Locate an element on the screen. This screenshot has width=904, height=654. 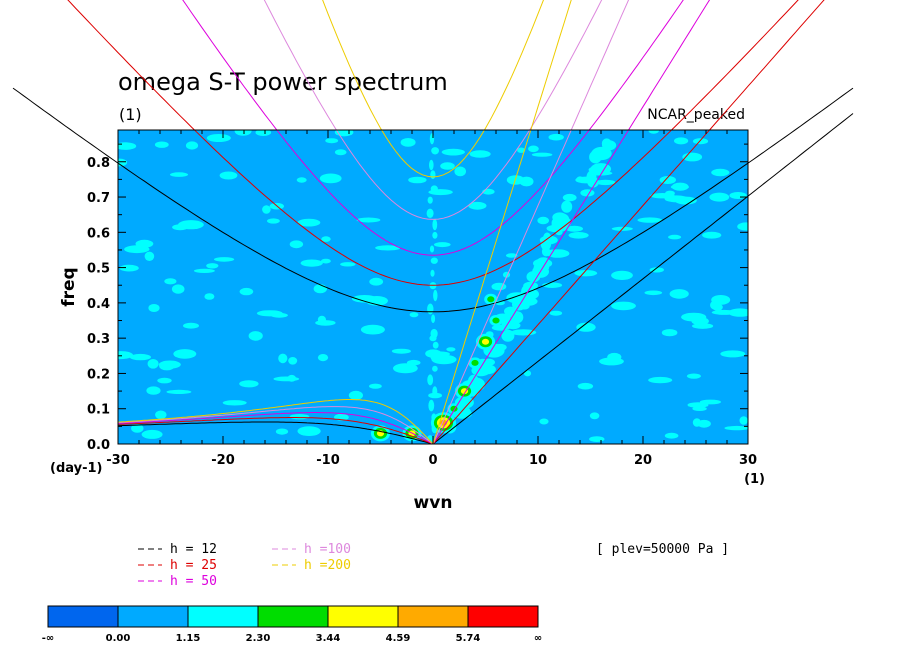
rossby-curve-h100 is located at coordinates (275, 425).